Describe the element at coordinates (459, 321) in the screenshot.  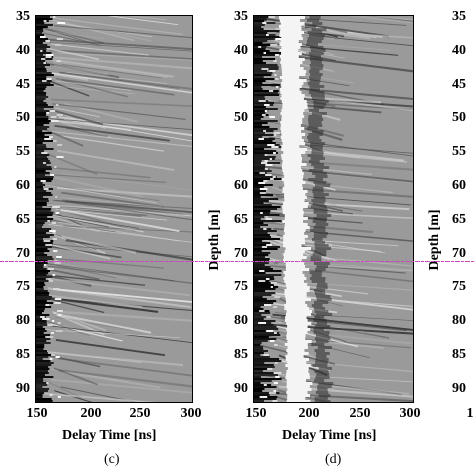
I see `y-tick-label: 80` at that location.